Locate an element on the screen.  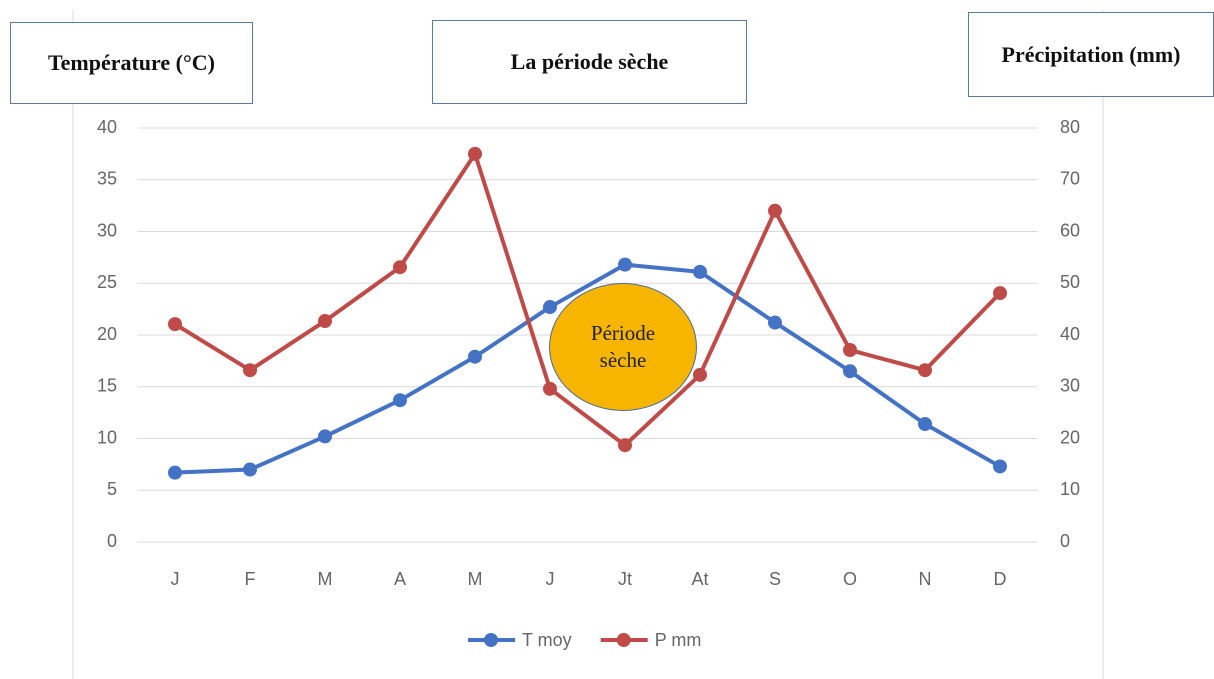
y2-tick-label: 0 is located at coordinates (1065, 541).